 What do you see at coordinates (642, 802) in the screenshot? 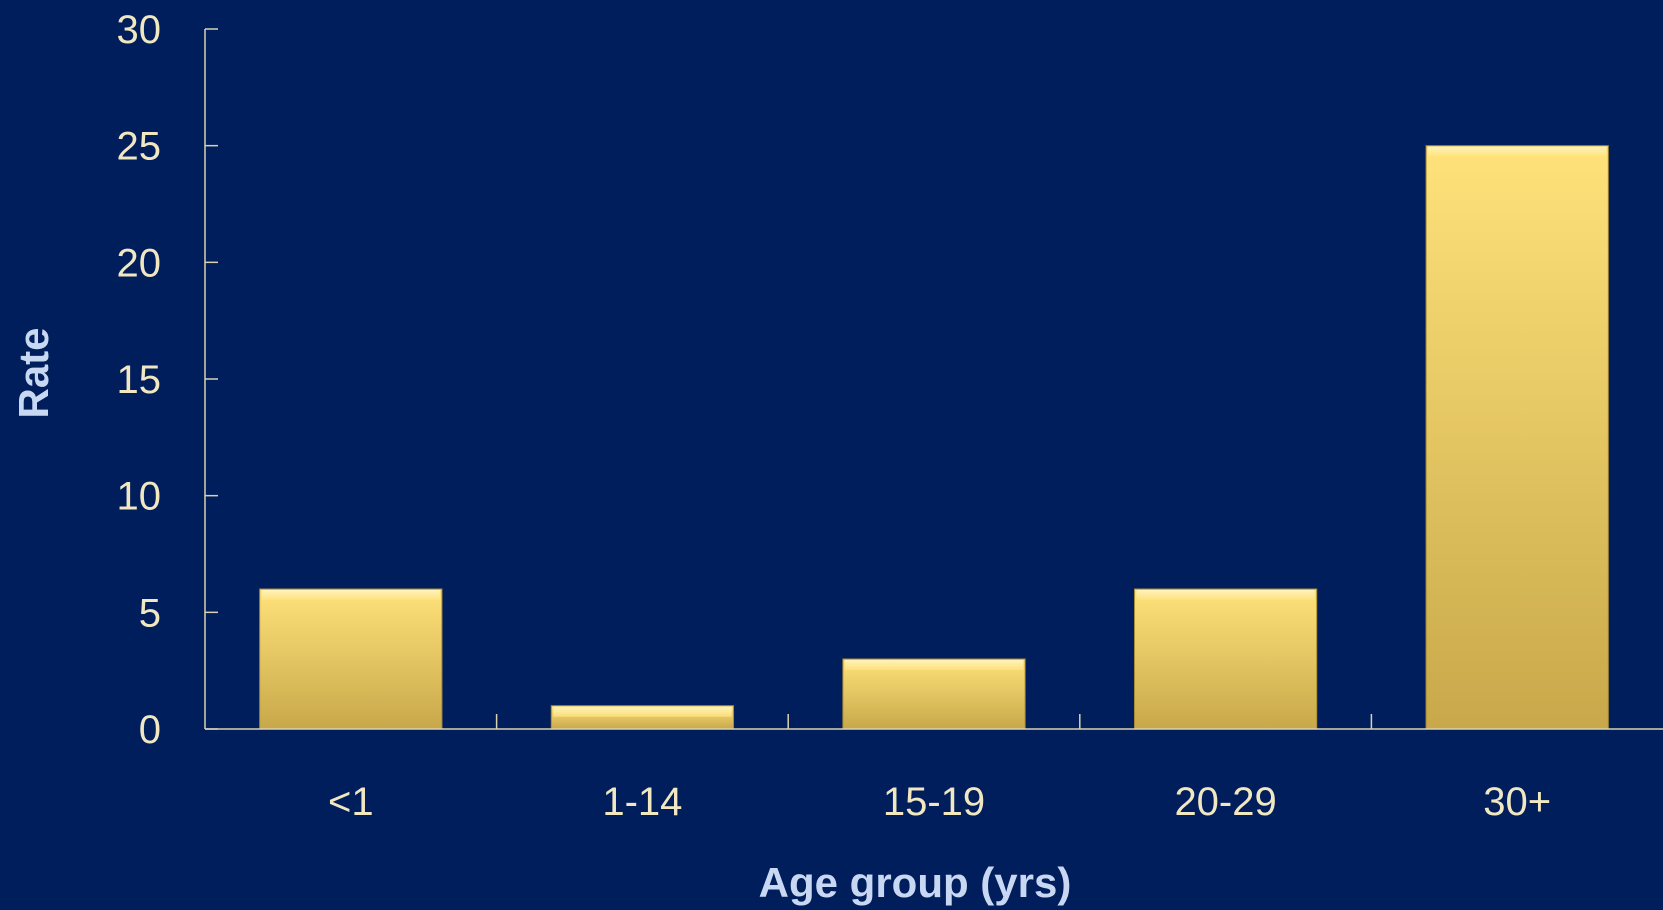
I see `x-tick-label: 1-14` at bounding box center [642, 802].